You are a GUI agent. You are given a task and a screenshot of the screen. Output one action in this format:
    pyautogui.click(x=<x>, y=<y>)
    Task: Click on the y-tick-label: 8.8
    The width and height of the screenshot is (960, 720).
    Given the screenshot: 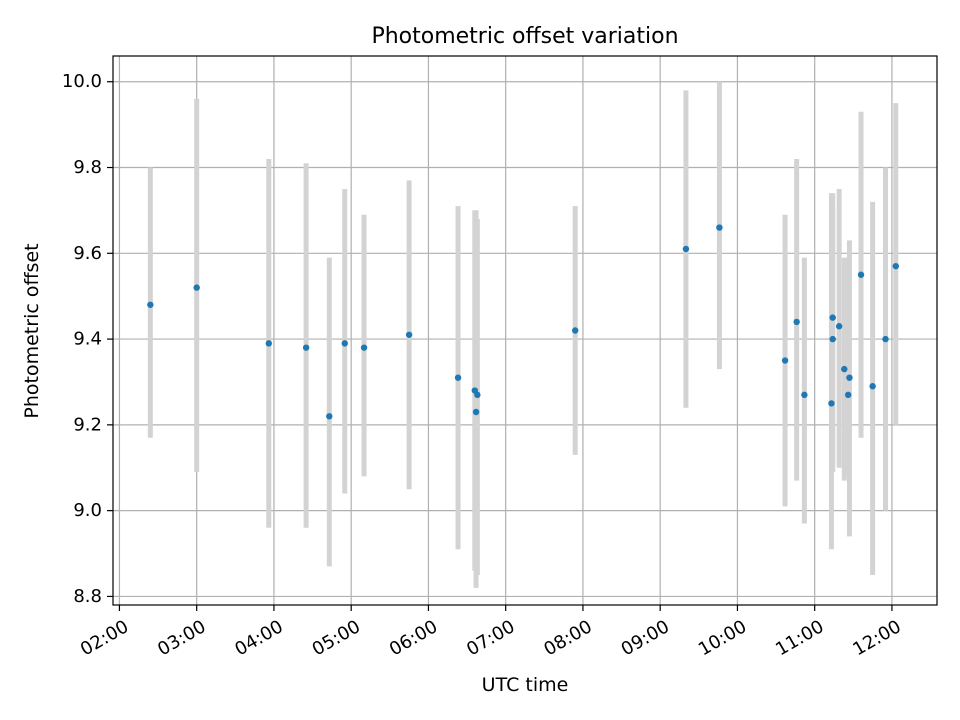 What is the action you would take?
    pyautogui.click(x=87, y=596)
    